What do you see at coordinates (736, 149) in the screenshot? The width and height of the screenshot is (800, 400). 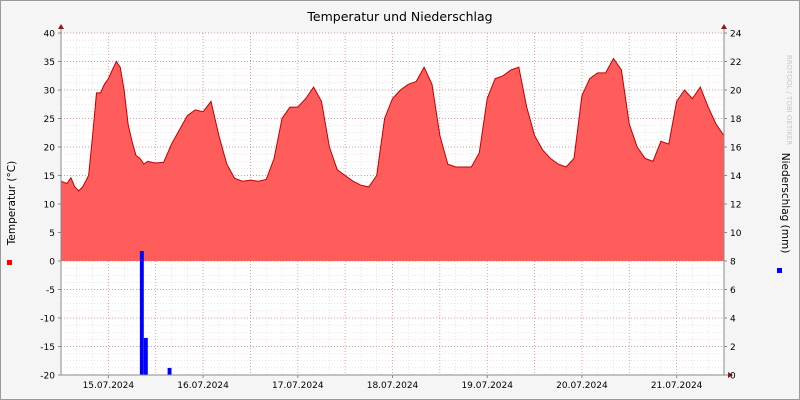 I see `right-tick-label: 16` at bounding box center [736, 149].